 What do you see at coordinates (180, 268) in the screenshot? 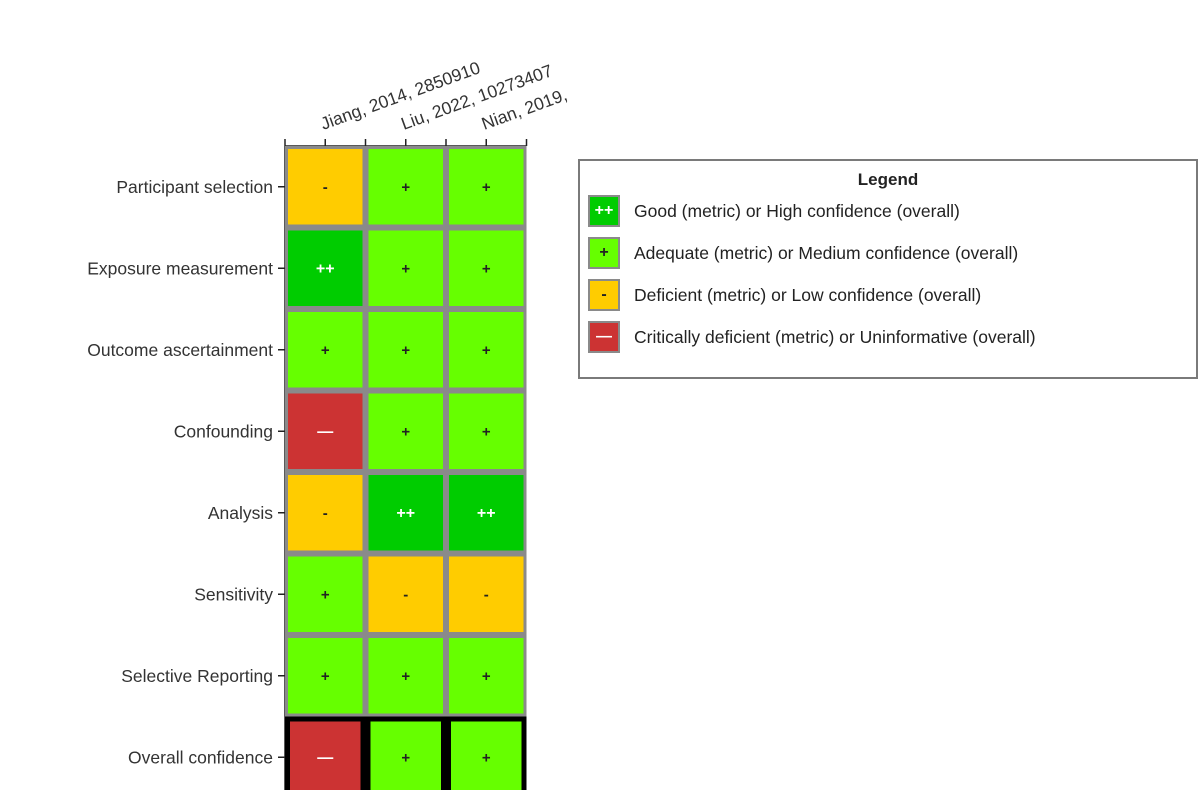
I see `row-label-exposure-measurement: Exposure measurement` at bounding box center [180, 268].